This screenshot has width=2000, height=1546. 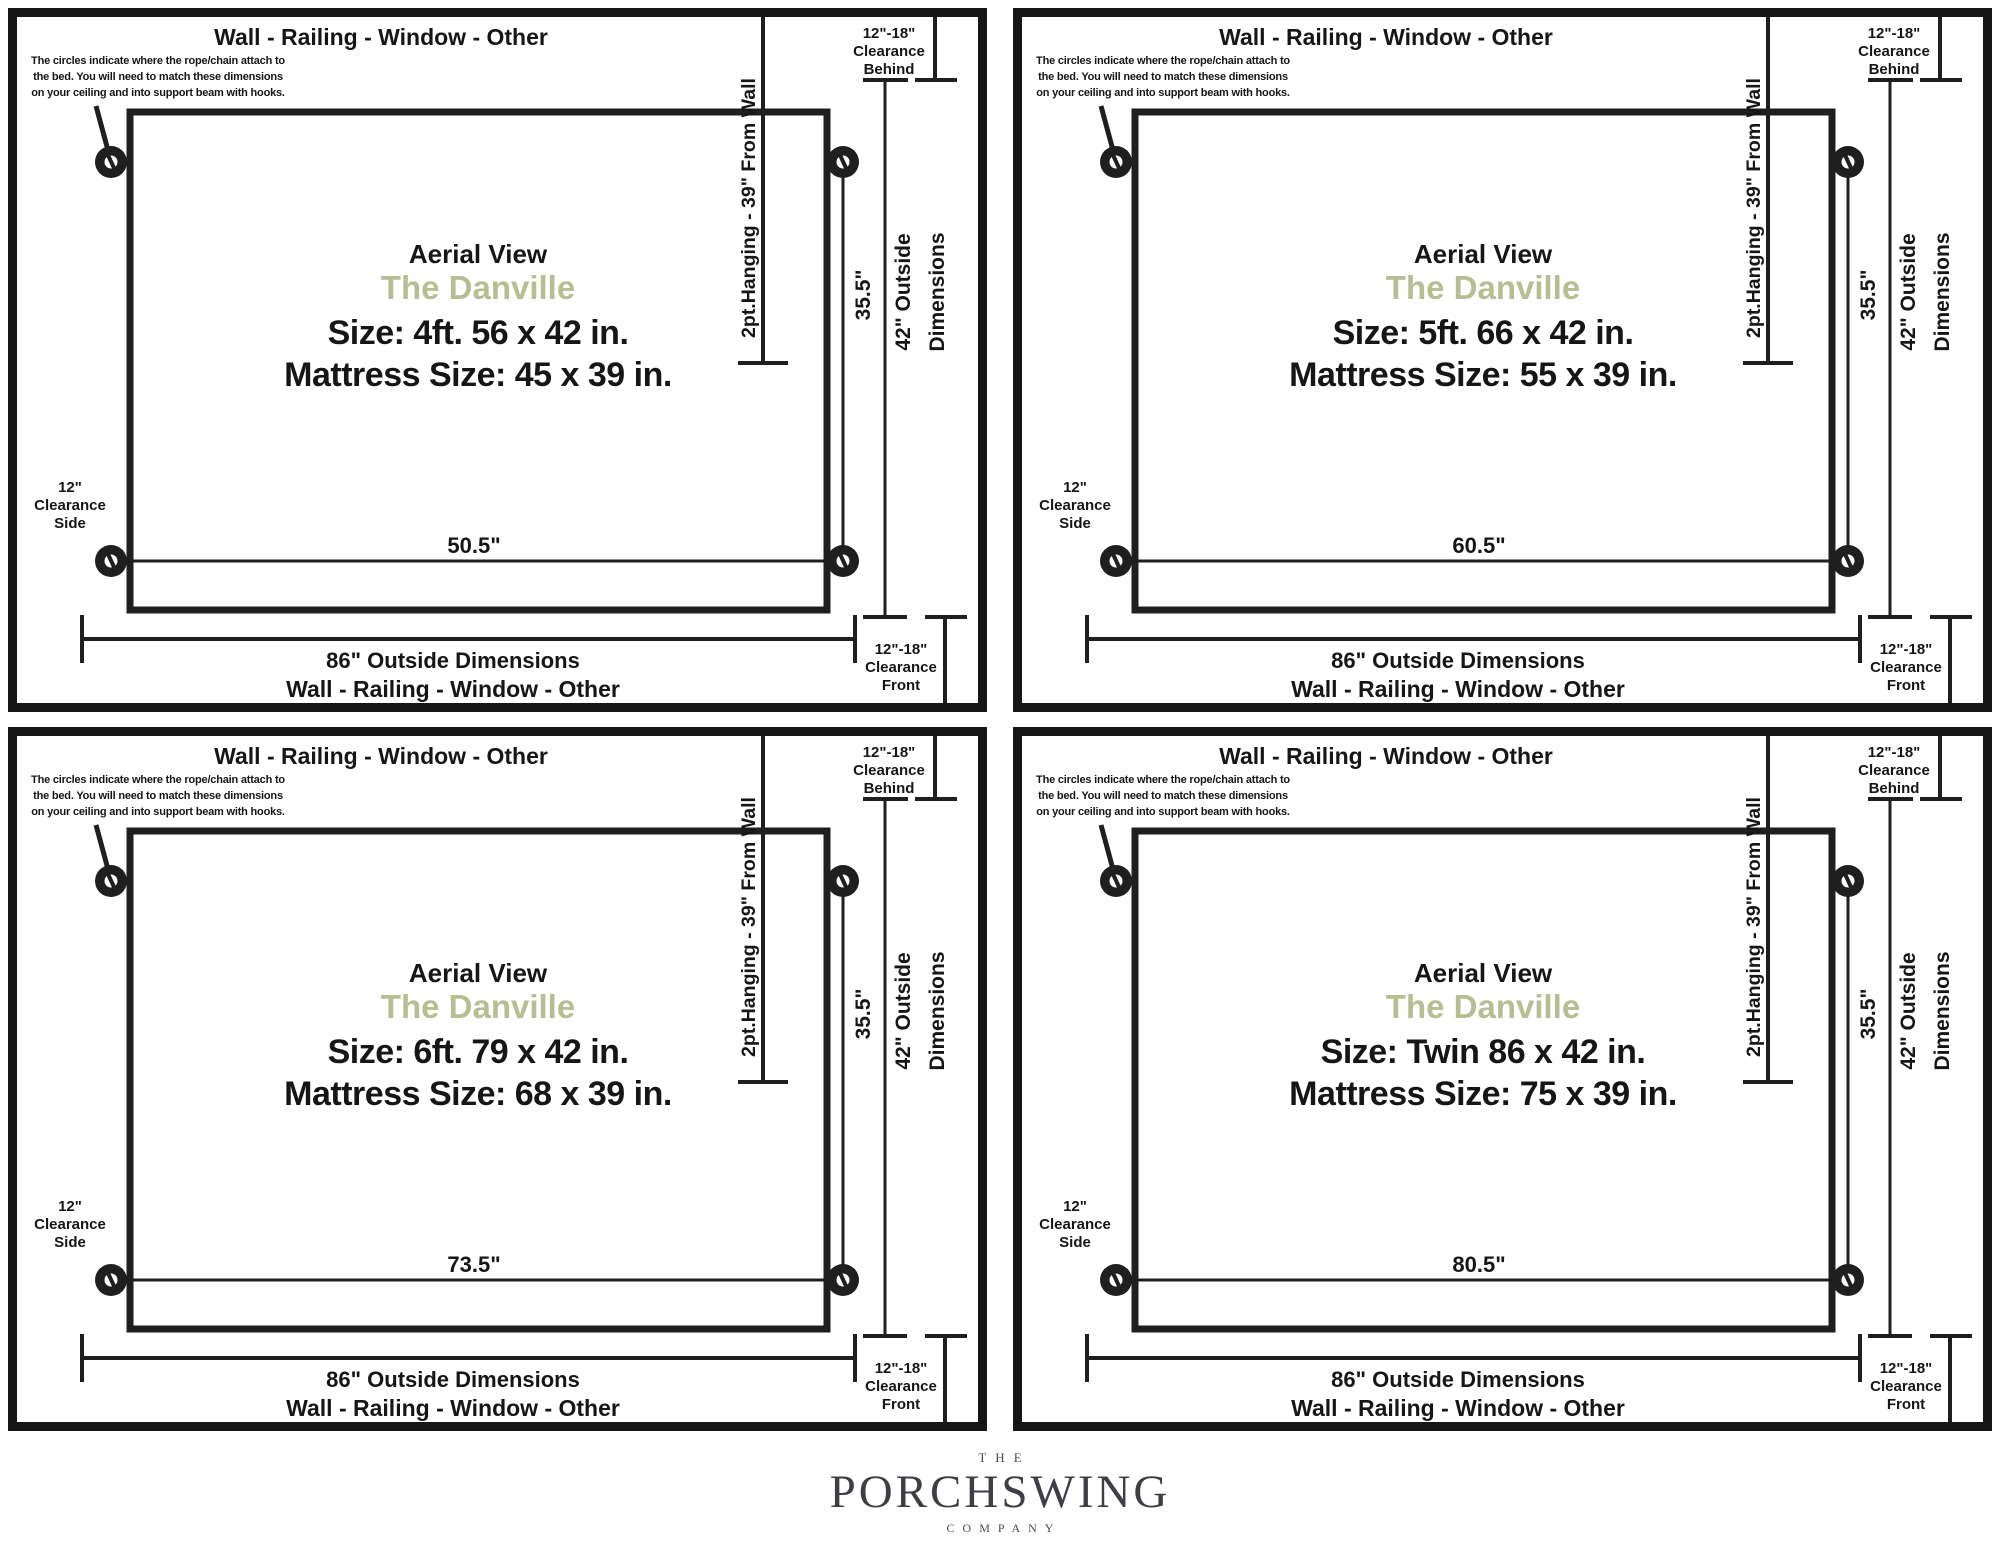 I want to click on mattress-size-label: Mattress Size: 75 x 39 in., so click(x=1483, y=1094).